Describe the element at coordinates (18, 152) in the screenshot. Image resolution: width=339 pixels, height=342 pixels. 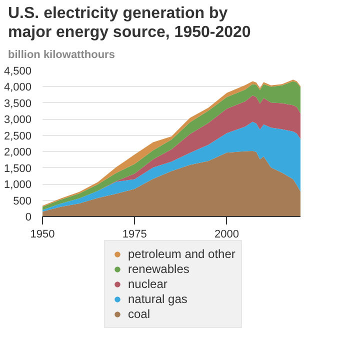
I see `y-tick-label: 2,000` at that location.